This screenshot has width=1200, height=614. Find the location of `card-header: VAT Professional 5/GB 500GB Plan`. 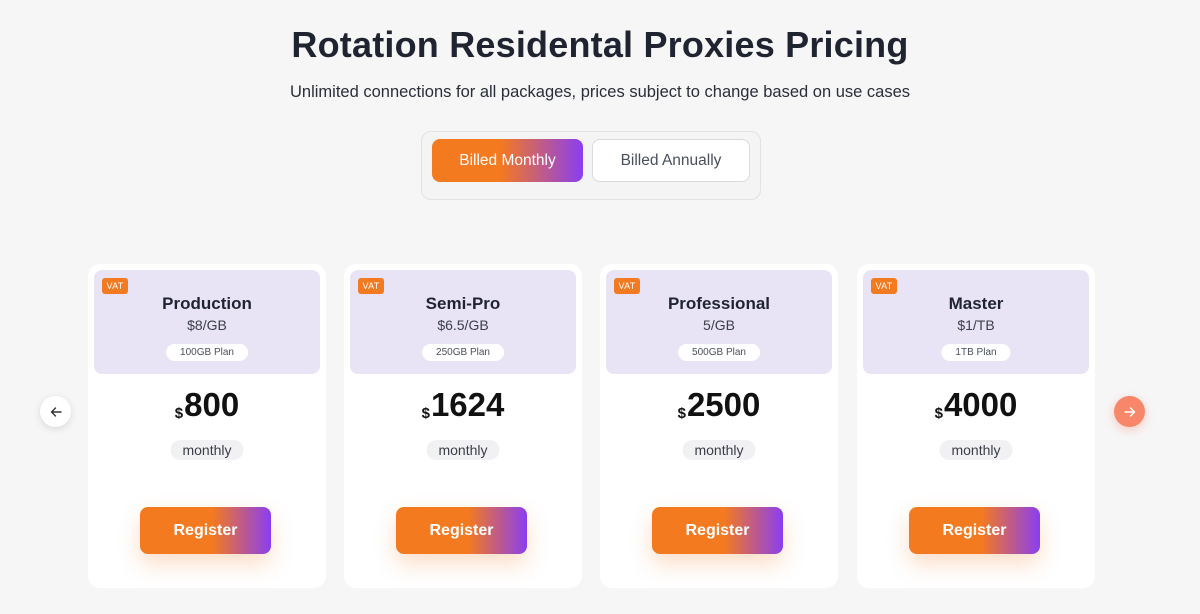

card-header: VAT Professional 5/GB 500GB Plan is located at coordinates (719, 322).